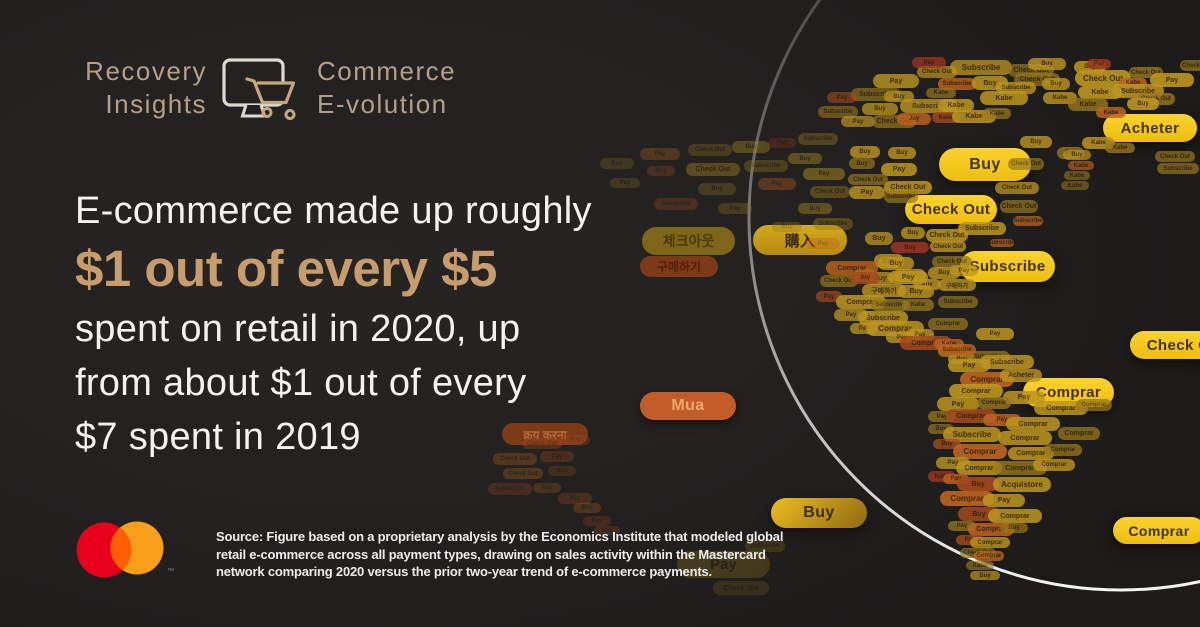 This screenshot has height=627, width=1200. I want to click on monitor-cart-icon, so click(259, 89).